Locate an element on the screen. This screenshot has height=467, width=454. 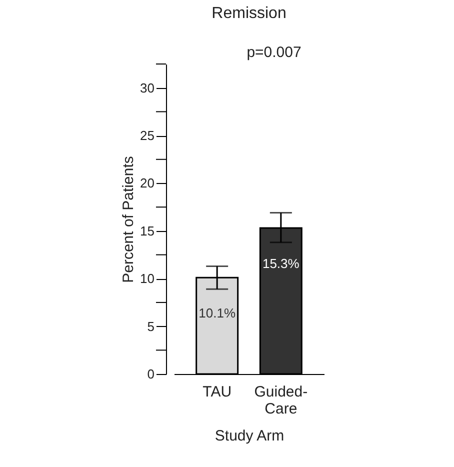
y-tick-label: 30 is located at coordinates (147, 88).